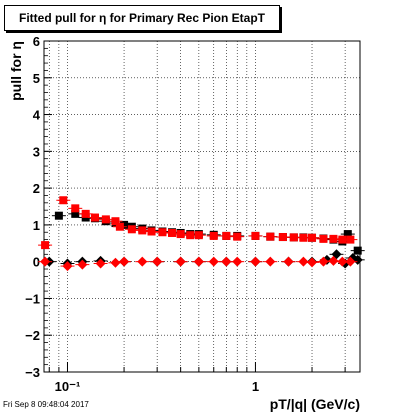 The width and height of the screenshot is (400, 414). I want to click on y-tick-label: 0, so click(36, 262).